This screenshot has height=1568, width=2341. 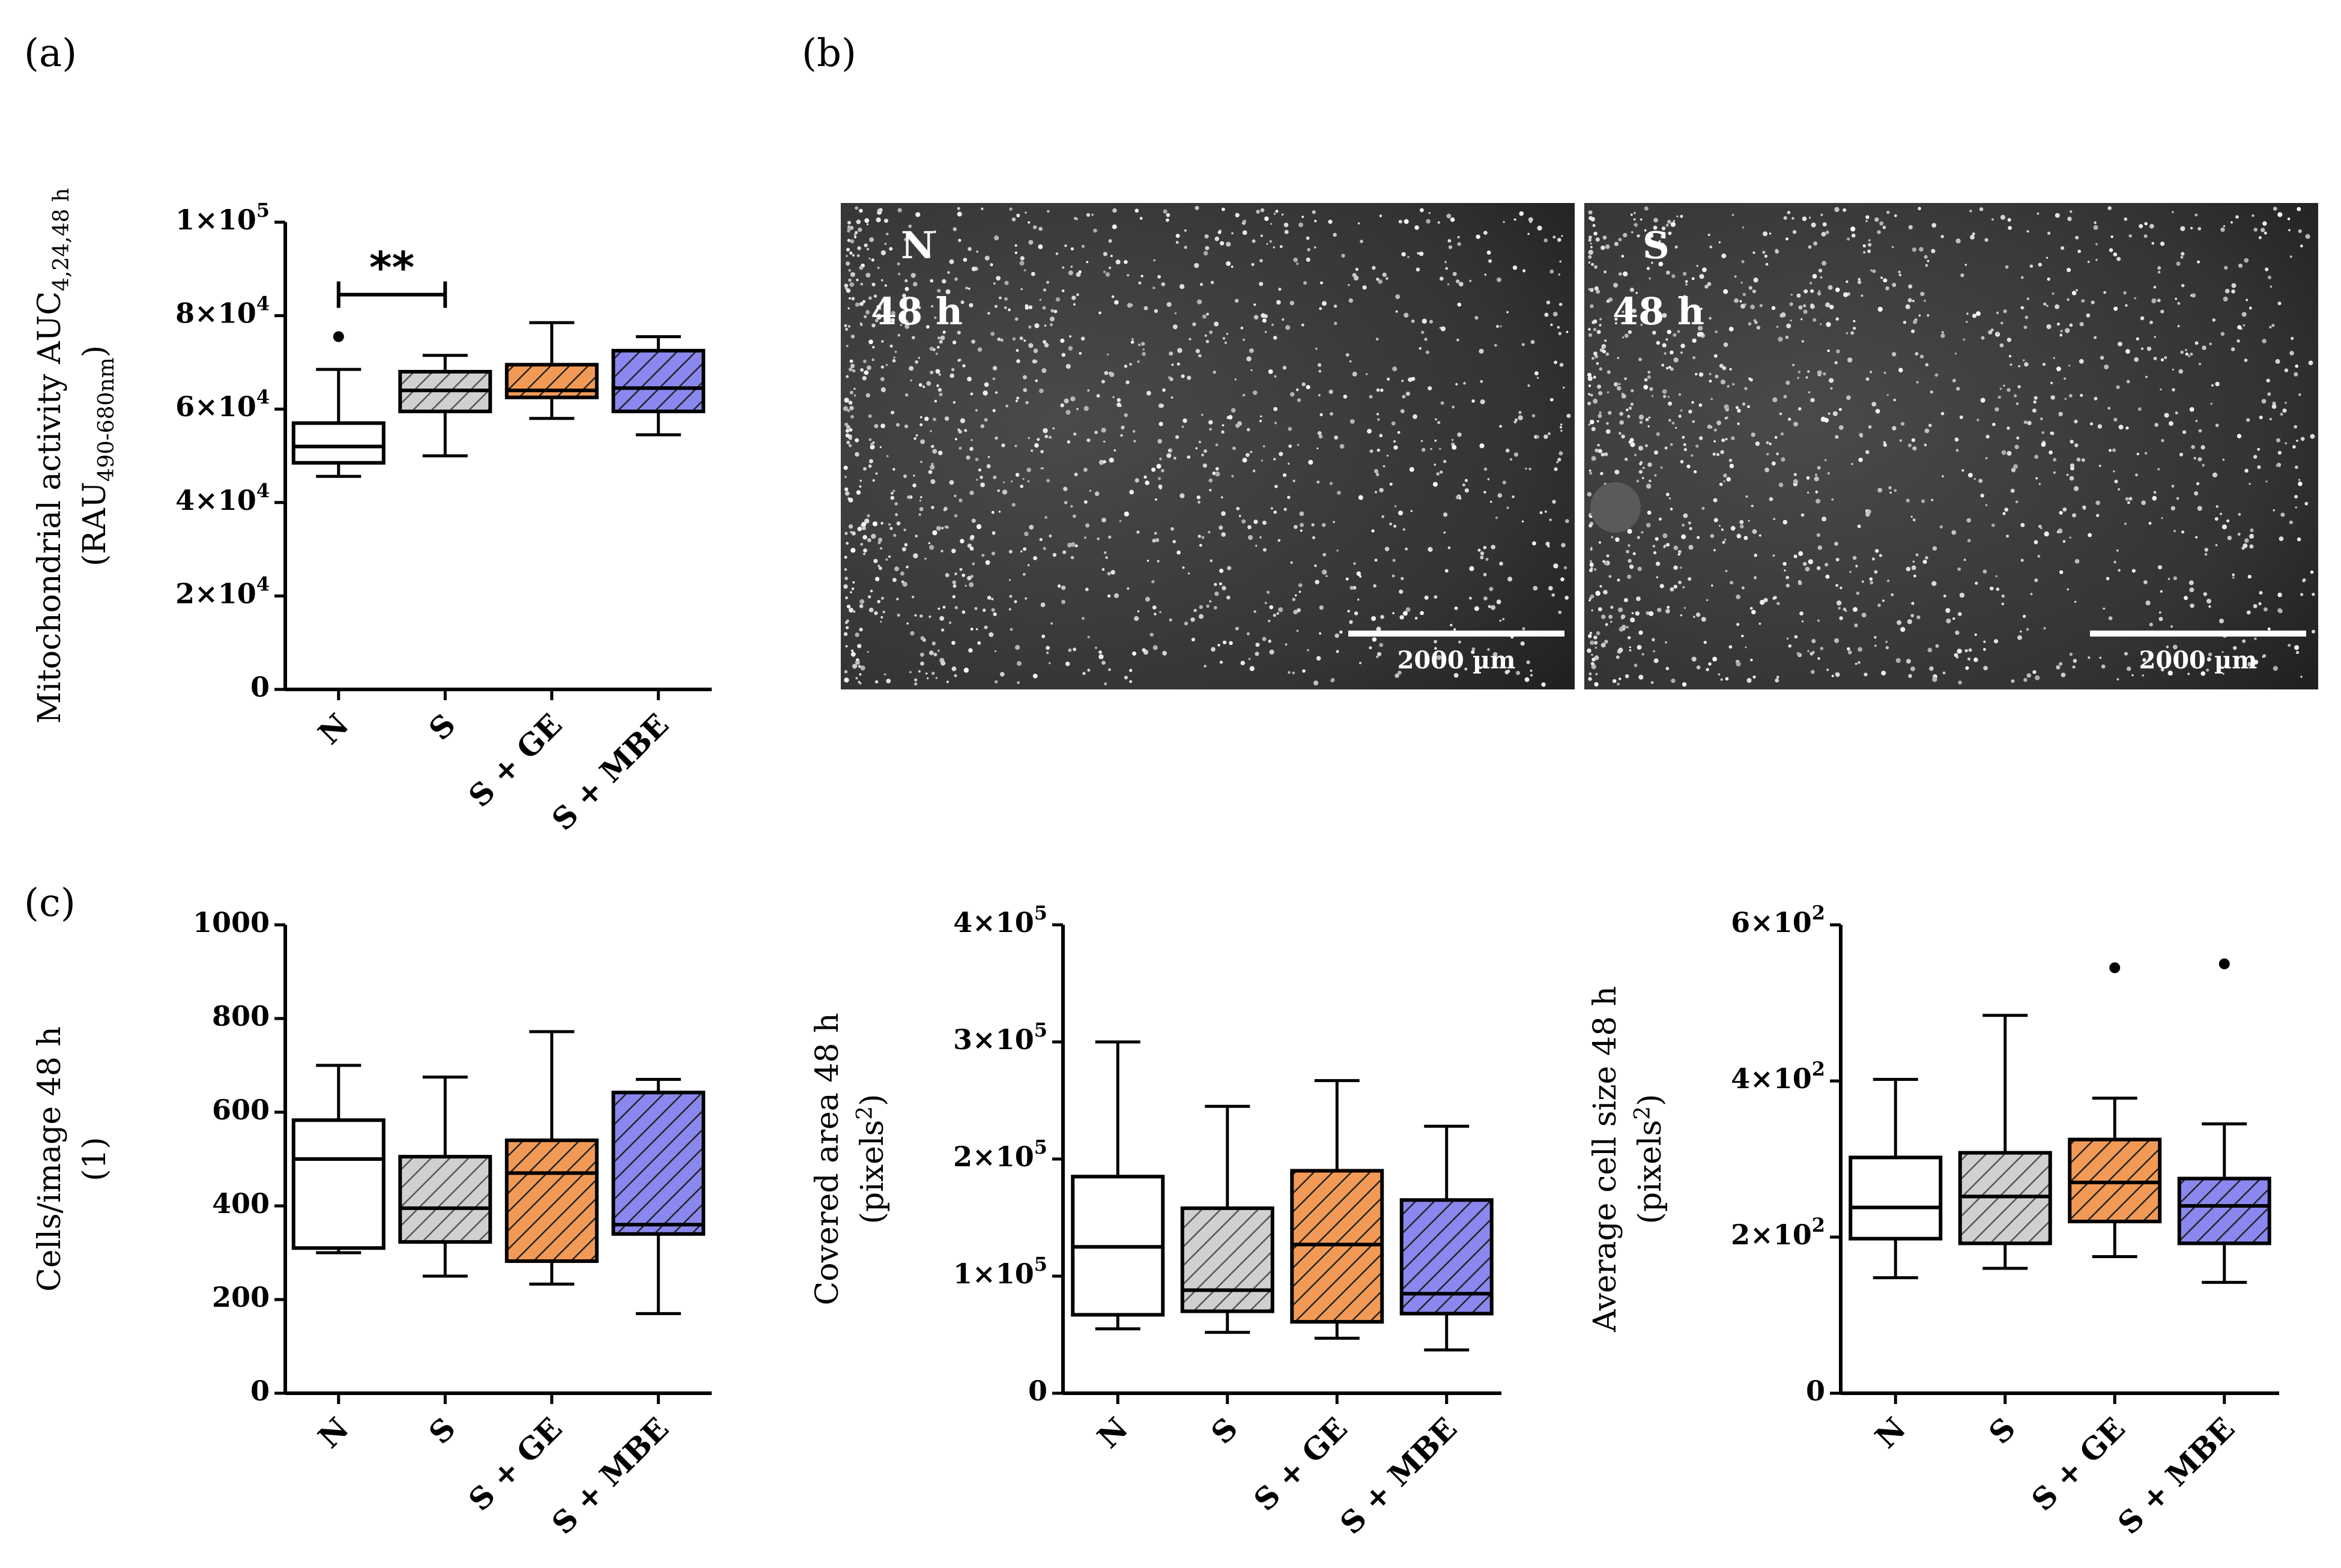 I want to click on y-tick-label: 2×10⁵, so click(x=1000, y=1154).